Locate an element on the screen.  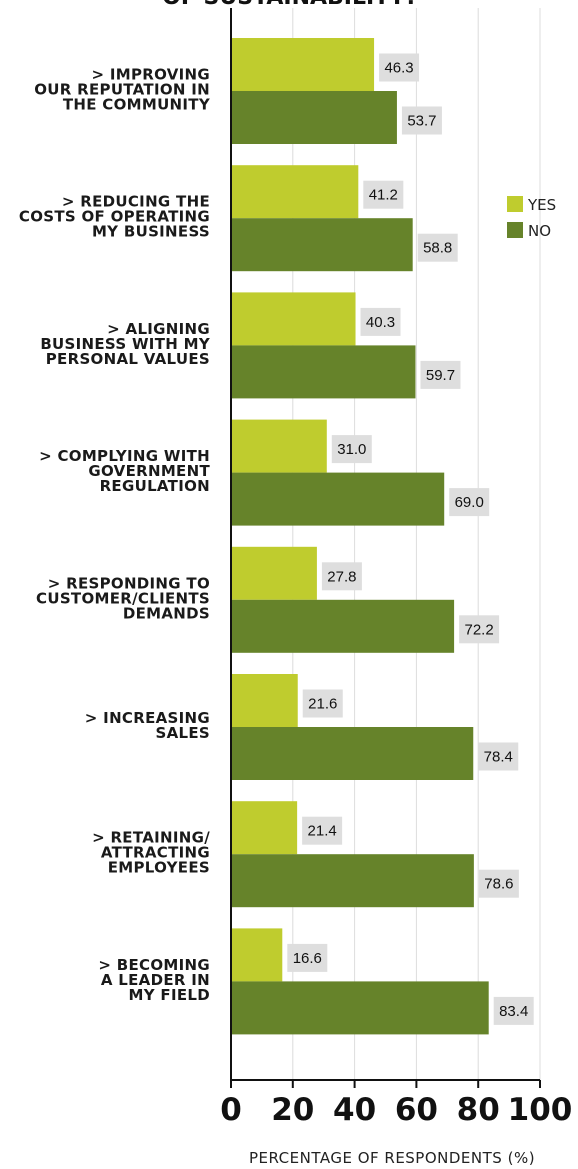
value-label: 72.2 is located at coordinates (478, 629).